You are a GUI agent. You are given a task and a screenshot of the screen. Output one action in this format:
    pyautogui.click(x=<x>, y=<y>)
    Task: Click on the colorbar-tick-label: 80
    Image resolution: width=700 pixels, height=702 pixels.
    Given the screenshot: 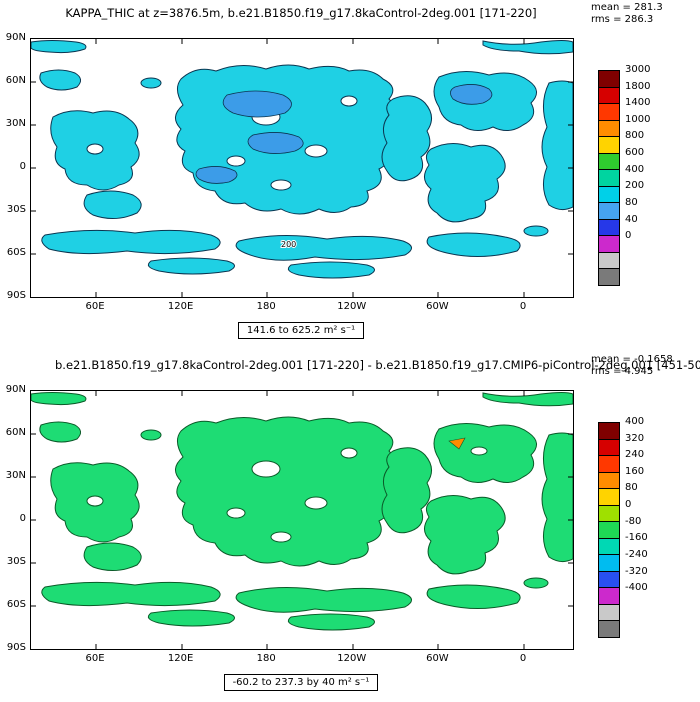 What is the action you would take?
    pyautogui.click(x=631, y=202)
    